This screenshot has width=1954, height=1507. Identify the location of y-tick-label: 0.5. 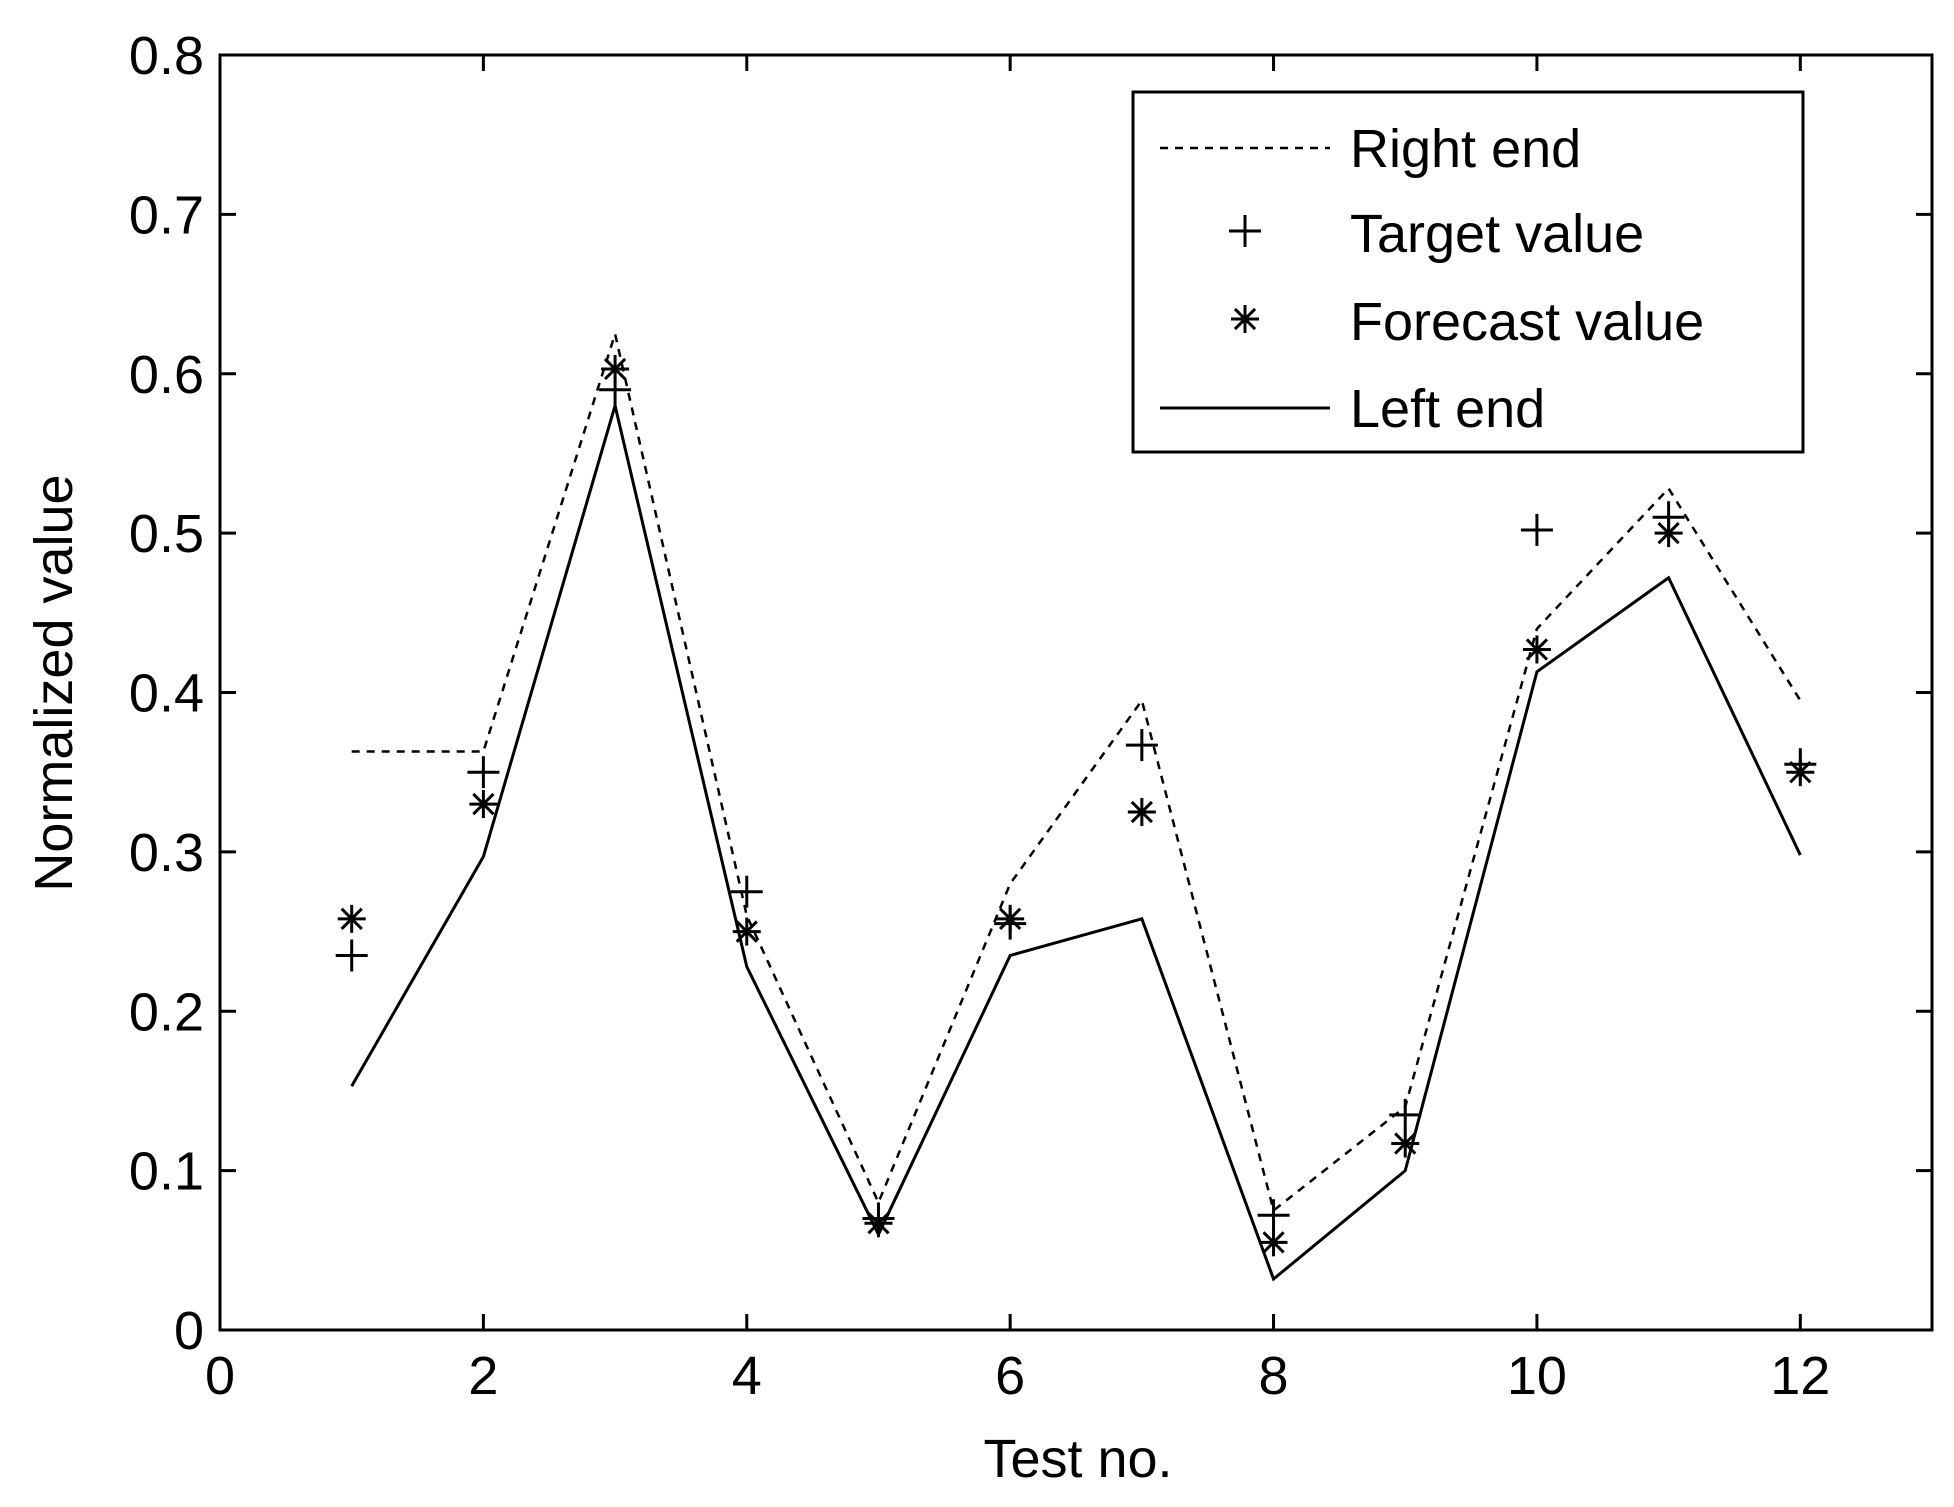
(166, 534).